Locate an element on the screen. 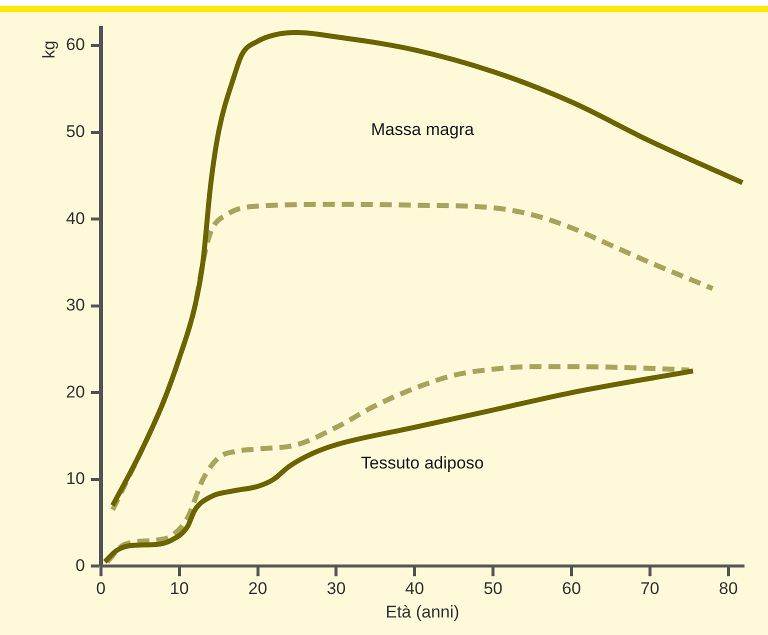 This screenshot has width=768, height=635. y-tick-label: 0 is located at coordinates (80, 565).